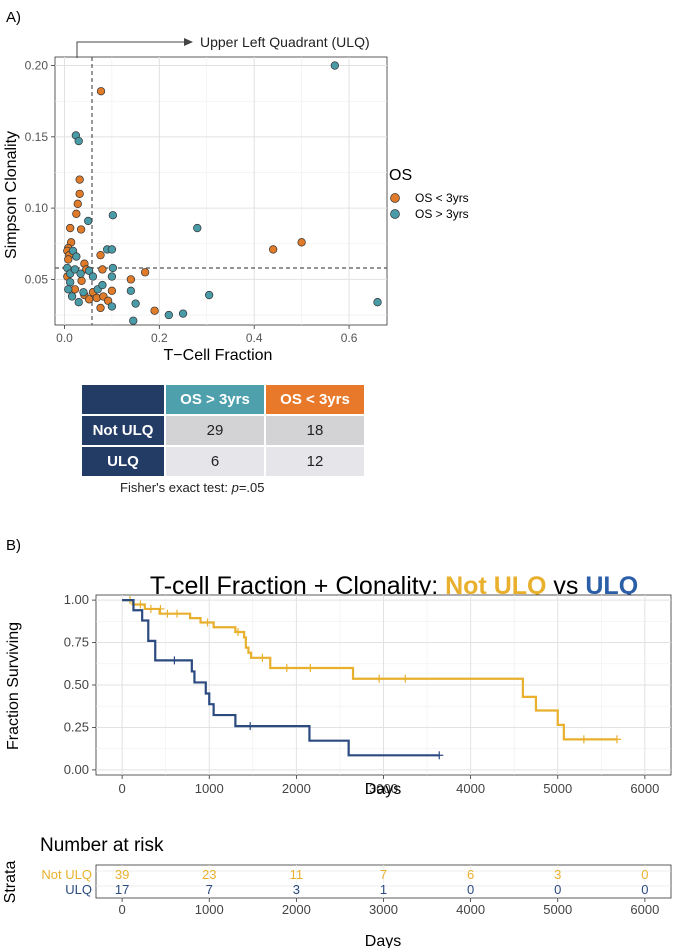  I want to click on scatter-gridlines, so click(221, 191).